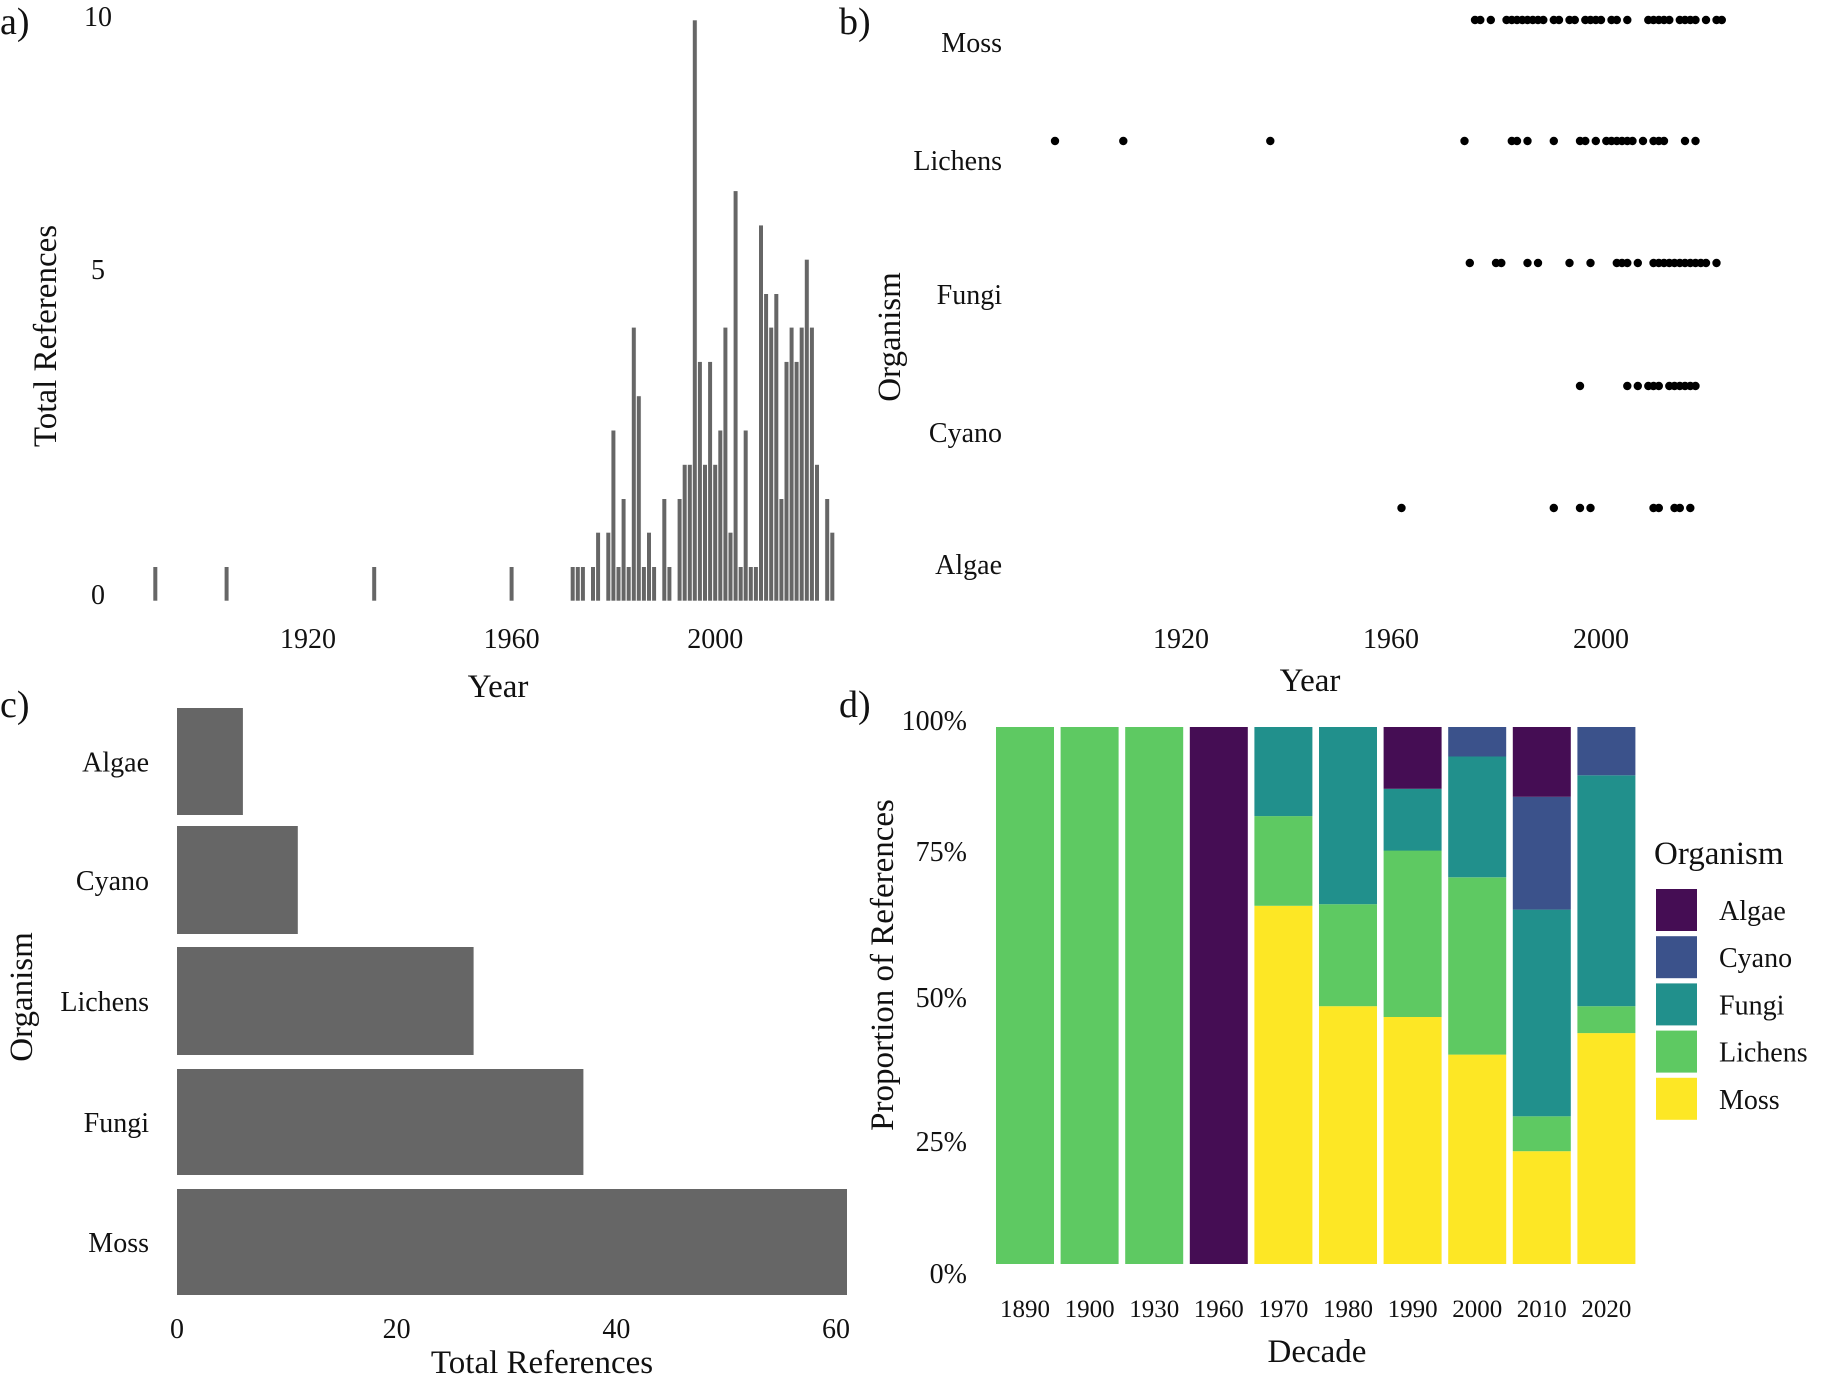 This screenshot has height=1377, width=1822. What do you see at coordinates (1477, 742) in the screenshot?
I see `d-segment-2000-cyano` at bounding box center [1477, 742].